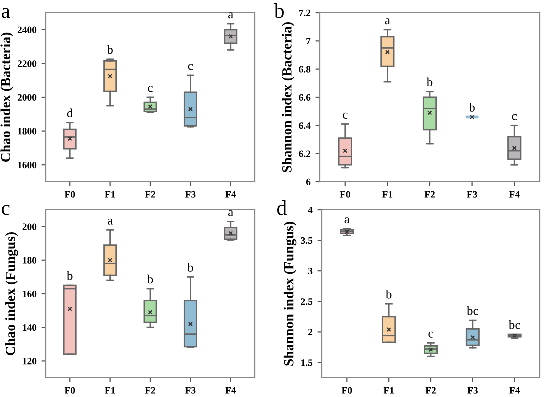  Describe the element at coordinates (307, 302) in the screenshot. I see `y-tick-label: 2.5` at that location.